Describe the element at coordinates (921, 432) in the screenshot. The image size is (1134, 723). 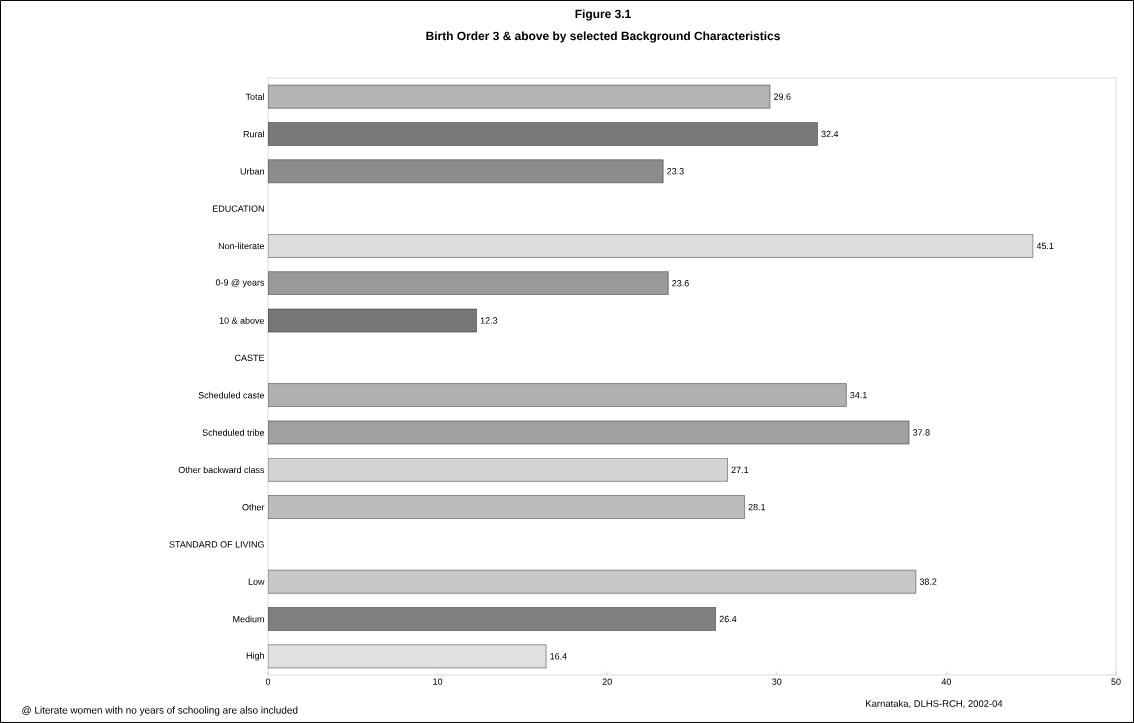
I see `data-label: 37.8` at that location.